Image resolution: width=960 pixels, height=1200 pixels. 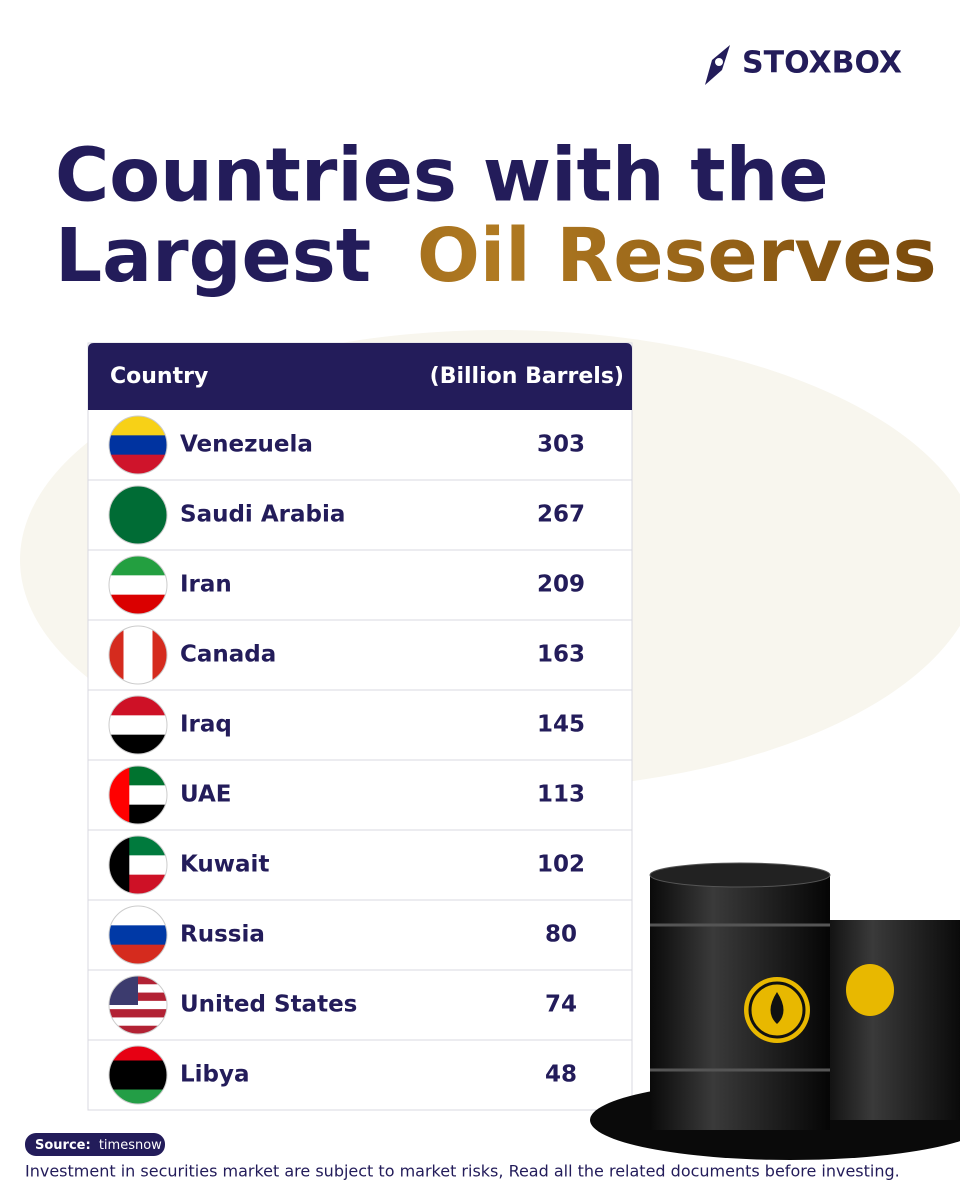 What do you see at coordinates (224, 865) in the screenshot?
I see `country-name: Kuwait` at bounding box center [224, 865].